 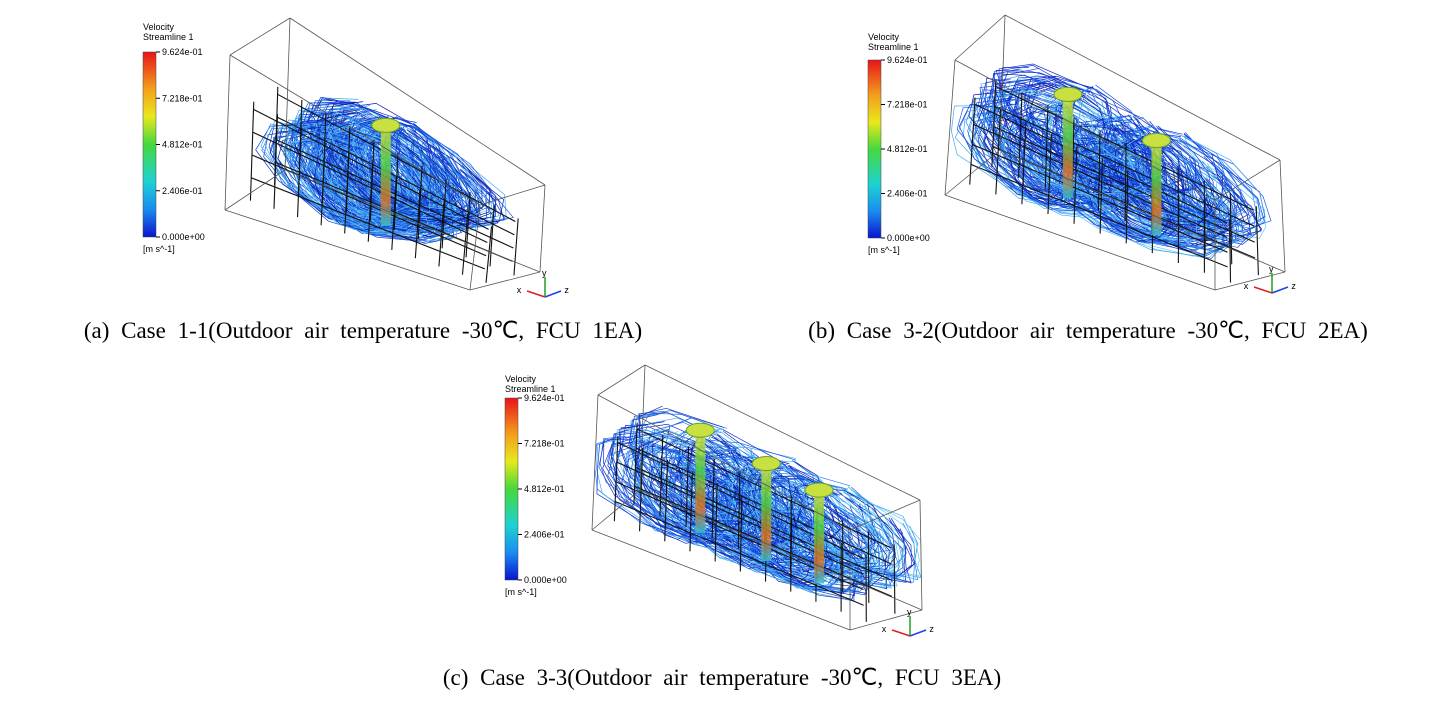 What do you see at coordinates (544, 535) in the screenshot?
I see `colorbar-tick-label: 2.406e-01` at bounding box center [544, 535].